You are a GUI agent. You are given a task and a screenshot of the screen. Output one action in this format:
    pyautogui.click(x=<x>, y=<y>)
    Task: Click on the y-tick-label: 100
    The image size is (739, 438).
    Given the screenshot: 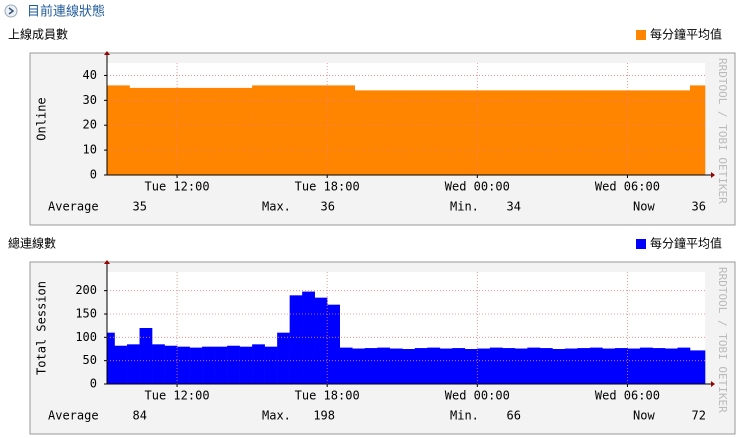 What is the action you would take?
    pyautogui.click(x=86, y=337)
    